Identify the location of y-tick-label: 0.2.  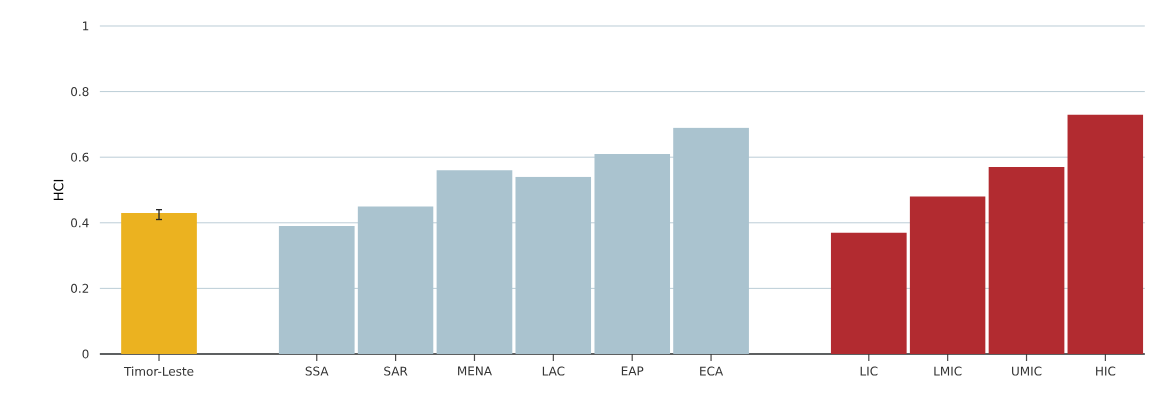
(80, 288).